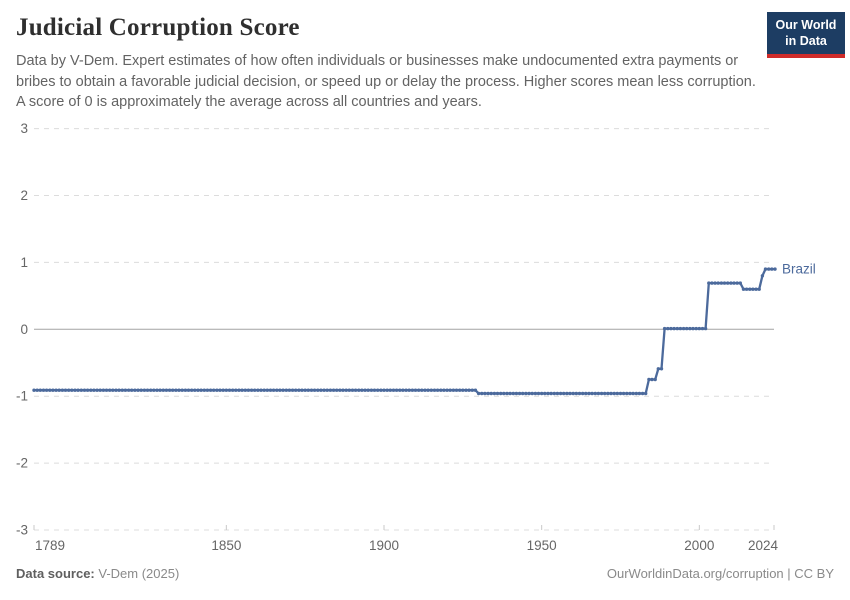  I want to click on series-label-brazil: Brazil, so click(799, 269).